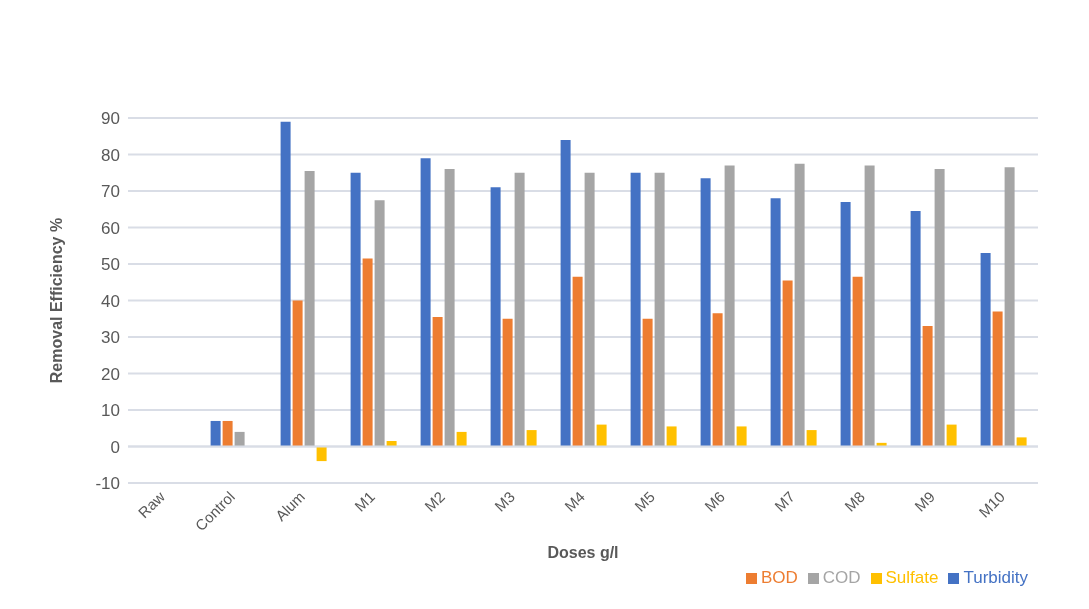  Describe the element at coordinates (504, 501) in the screenshot. I see `x-tick-label: M3` at that location.